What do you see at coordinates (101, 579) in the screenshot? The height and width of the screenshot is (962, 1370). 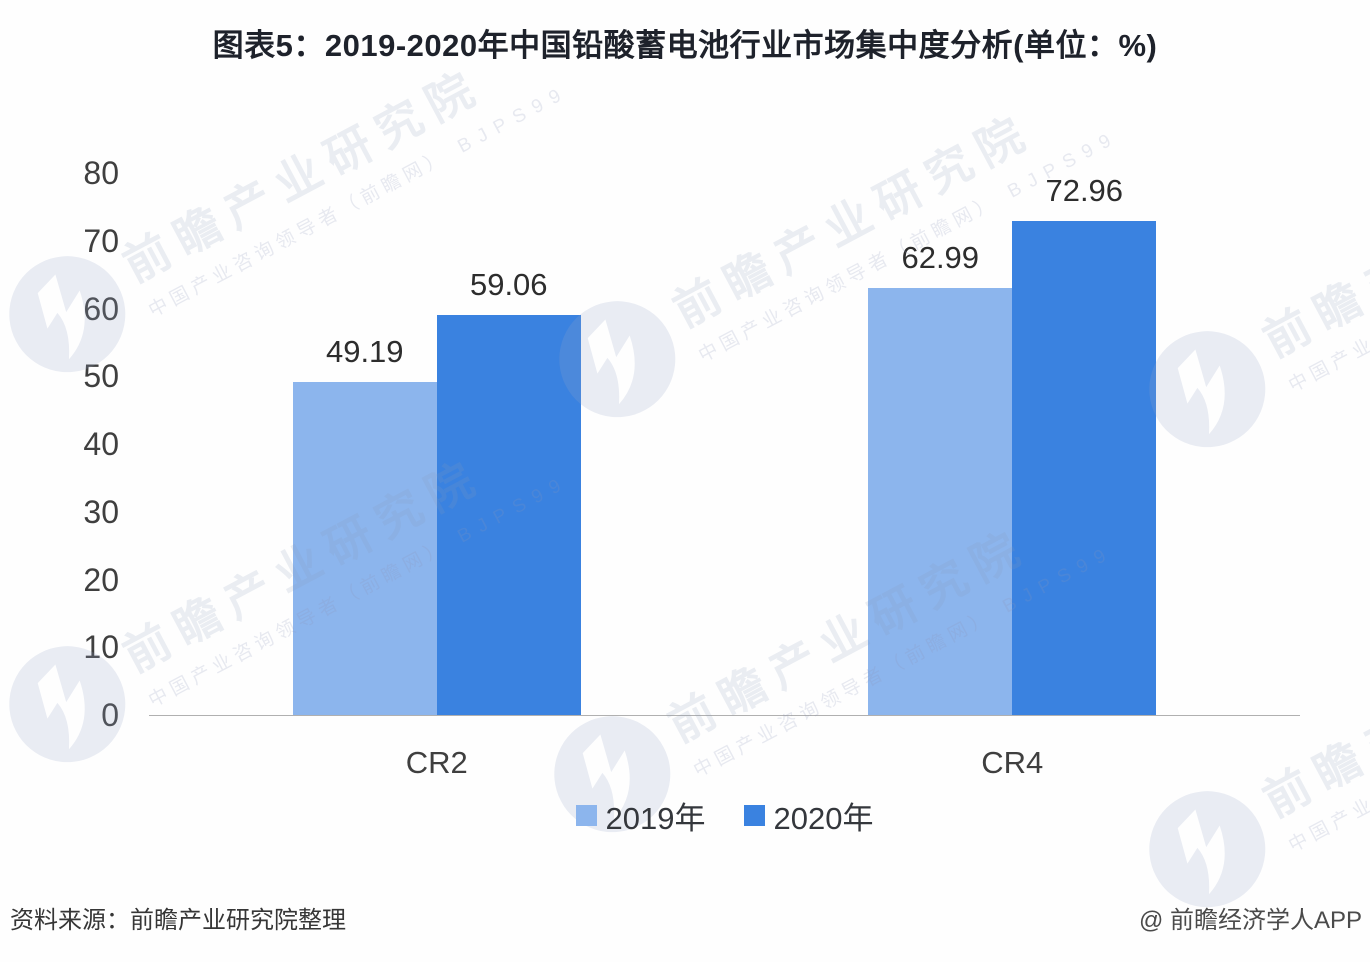 I see `y-axis-tick-label: 20` at bounding box center [101, 579].